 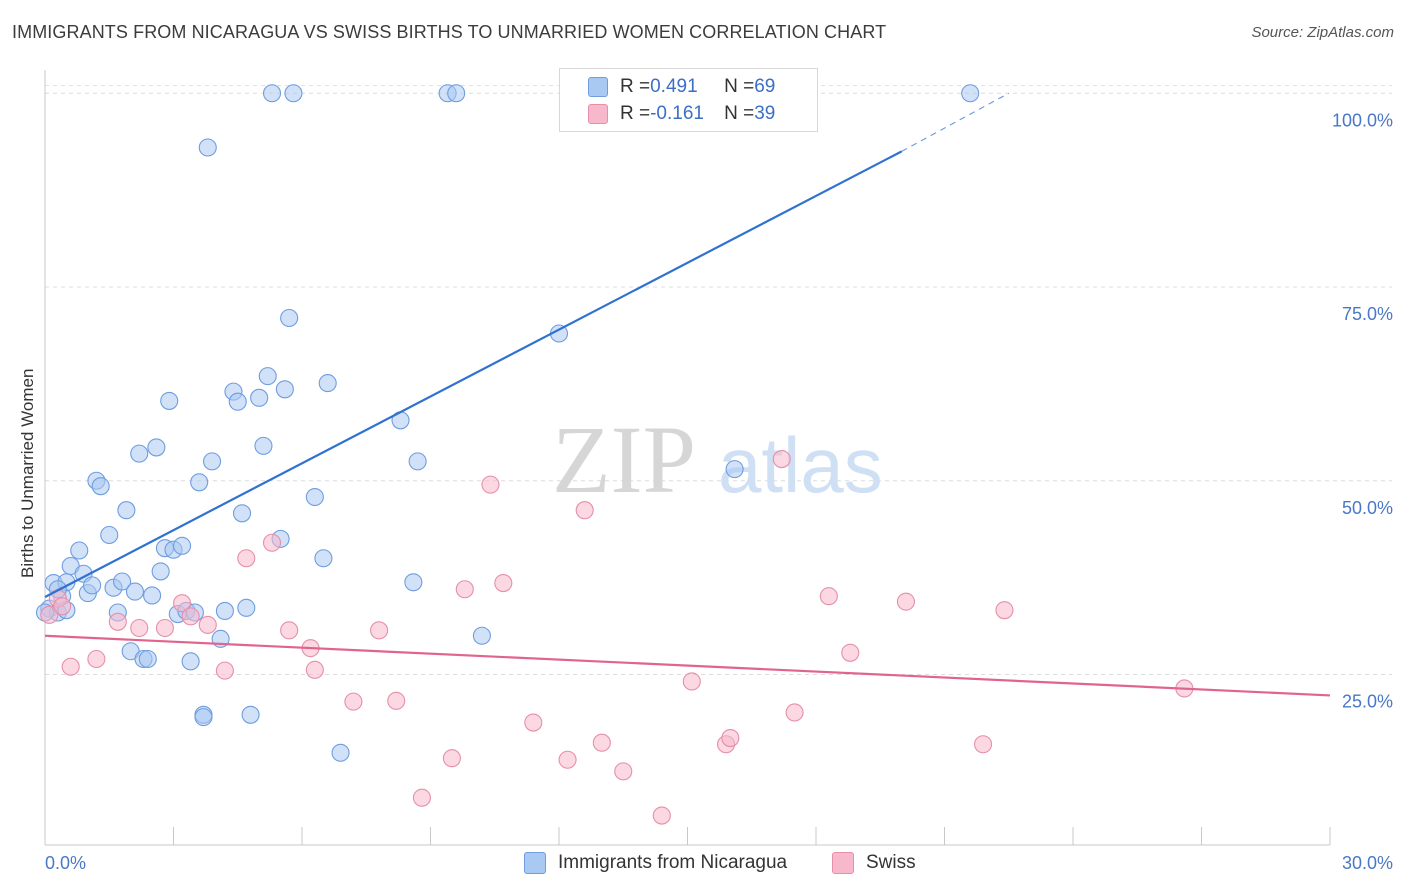 I want to click on x-tick-label: 30.0%, so click(x=1367, y=863).